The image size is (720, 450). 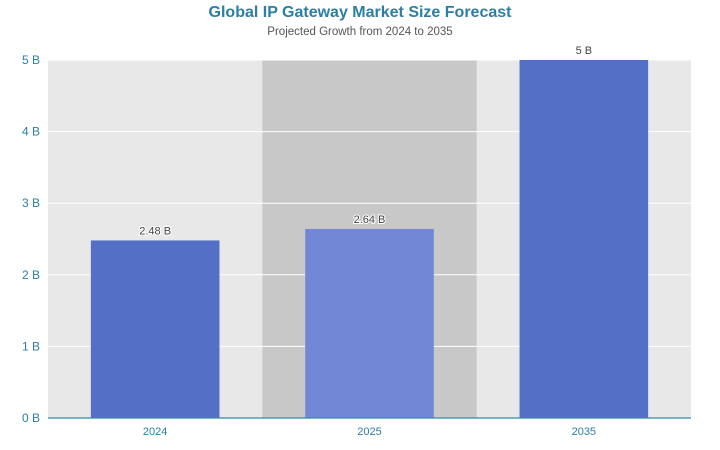 I want to click on x-tick-label: 2025, so click(x=369, y=432).